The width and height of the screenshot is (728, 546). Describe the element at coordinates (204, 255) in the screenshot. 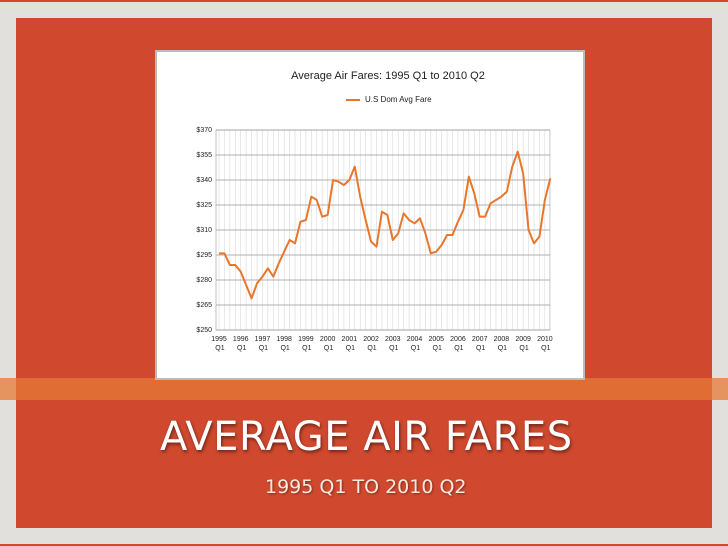

I see `y-tick-label: $295` at that location.